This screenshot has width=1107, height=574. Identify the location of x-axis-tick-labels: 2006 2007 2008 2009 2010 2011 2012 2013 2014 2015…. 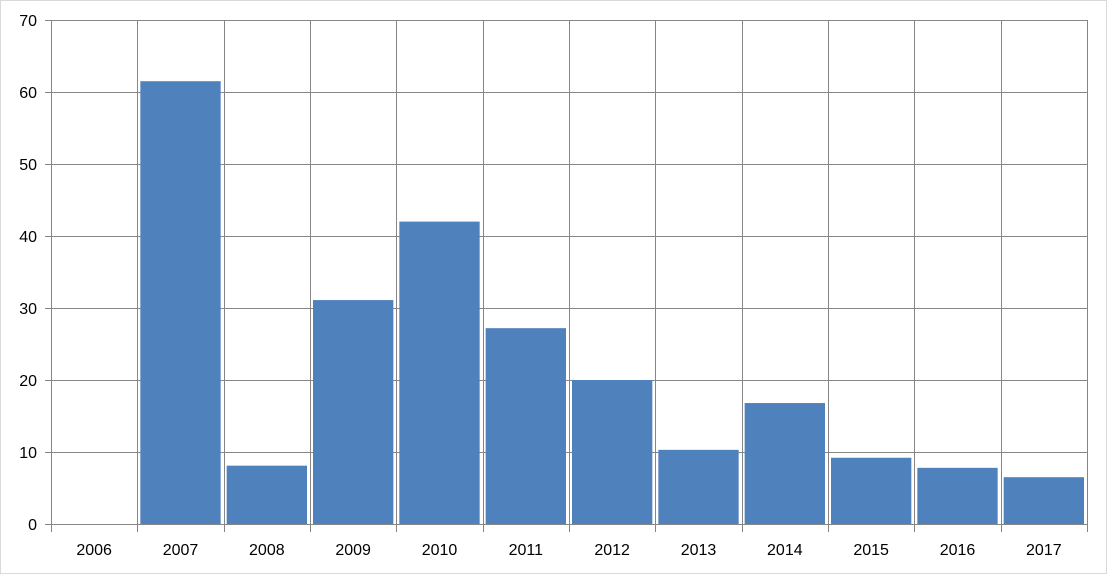
(568, 550).